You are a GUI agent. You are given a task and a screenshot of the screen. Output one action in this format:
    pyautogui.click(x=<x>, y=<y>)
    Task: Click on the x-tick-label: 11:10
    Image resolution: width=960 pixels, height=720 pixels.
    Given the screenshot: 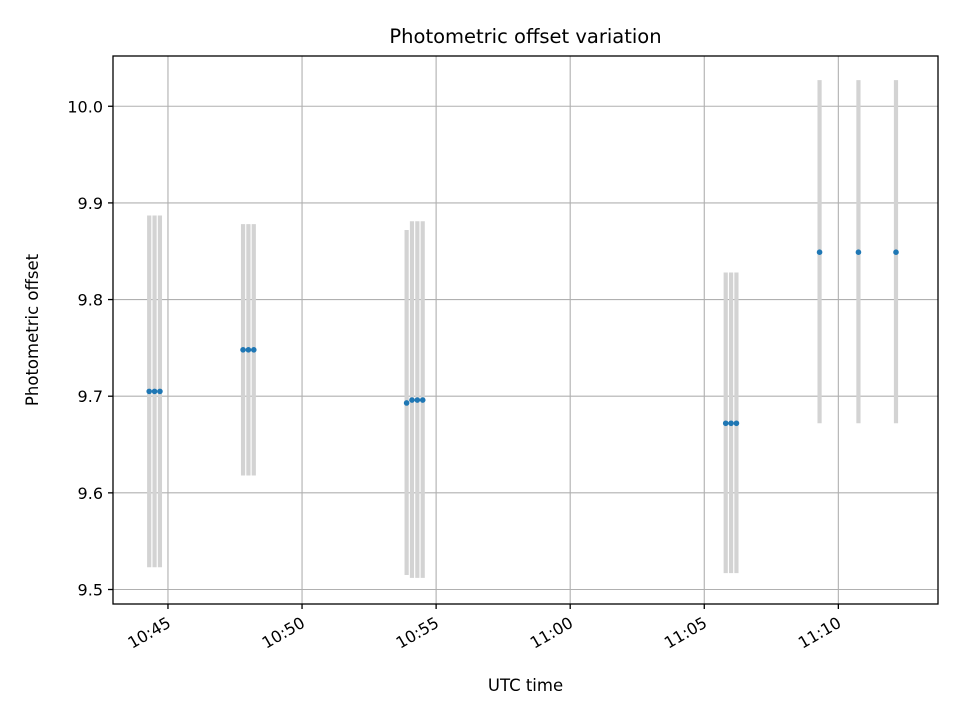 What is the action you would take?
    pyautogui.click(x=819, y=633)
    